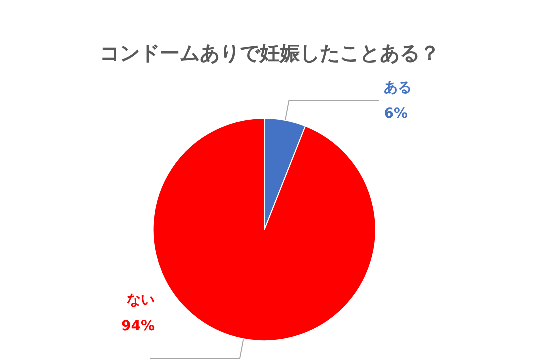 This screenshot has width=540, height=359. Describe the element at coordinates (141, 300) in the screenshot. I see `slice-label: ない` at that location.